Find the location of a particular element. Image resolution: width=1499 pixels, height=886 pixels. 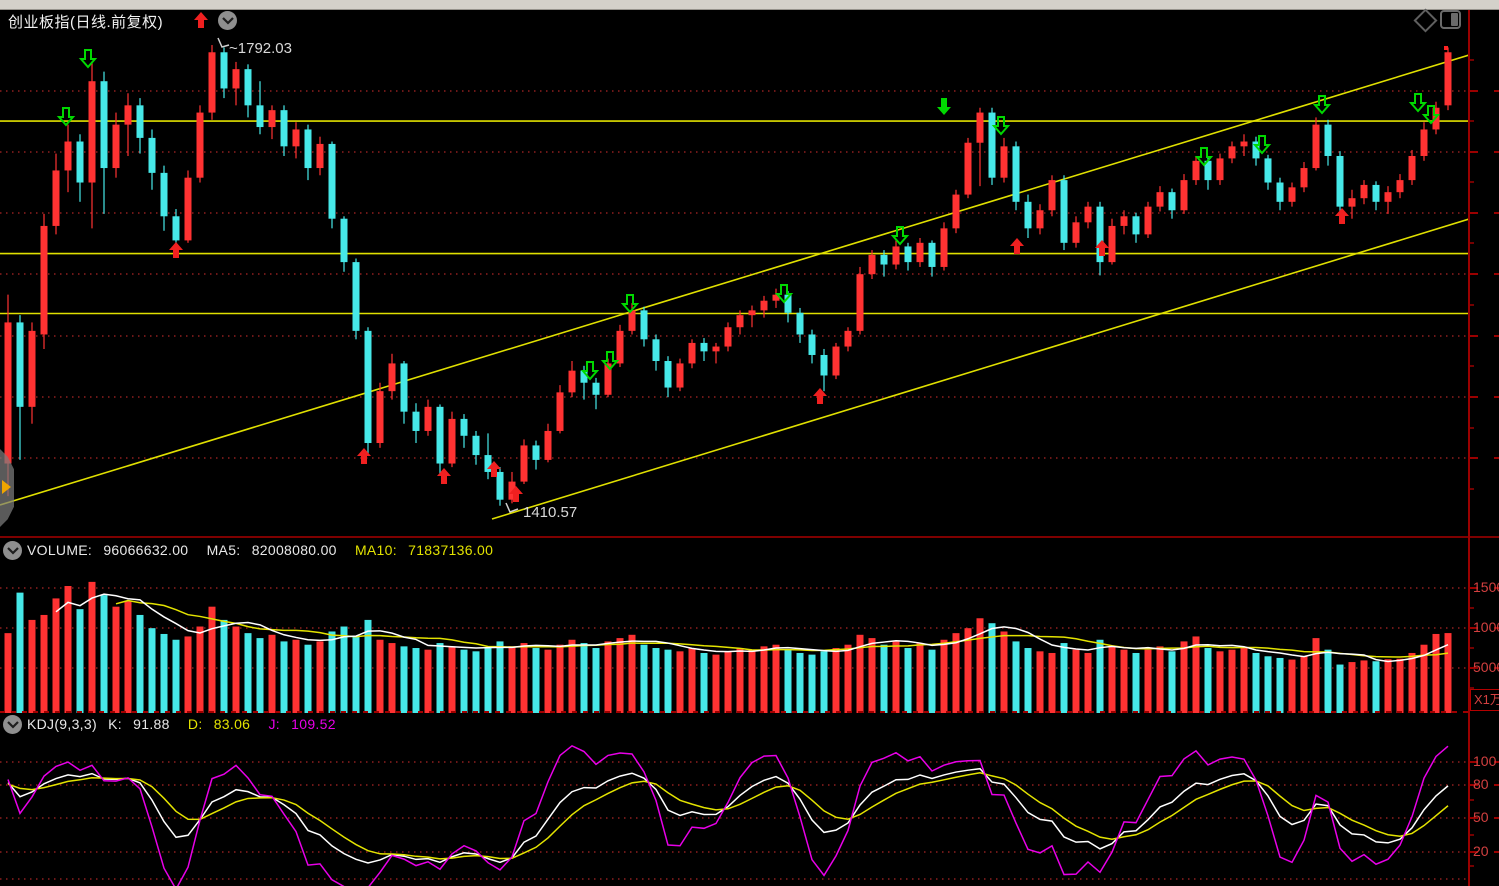

volume-axis-label: 15000 is located at coordinates (1486, 587).